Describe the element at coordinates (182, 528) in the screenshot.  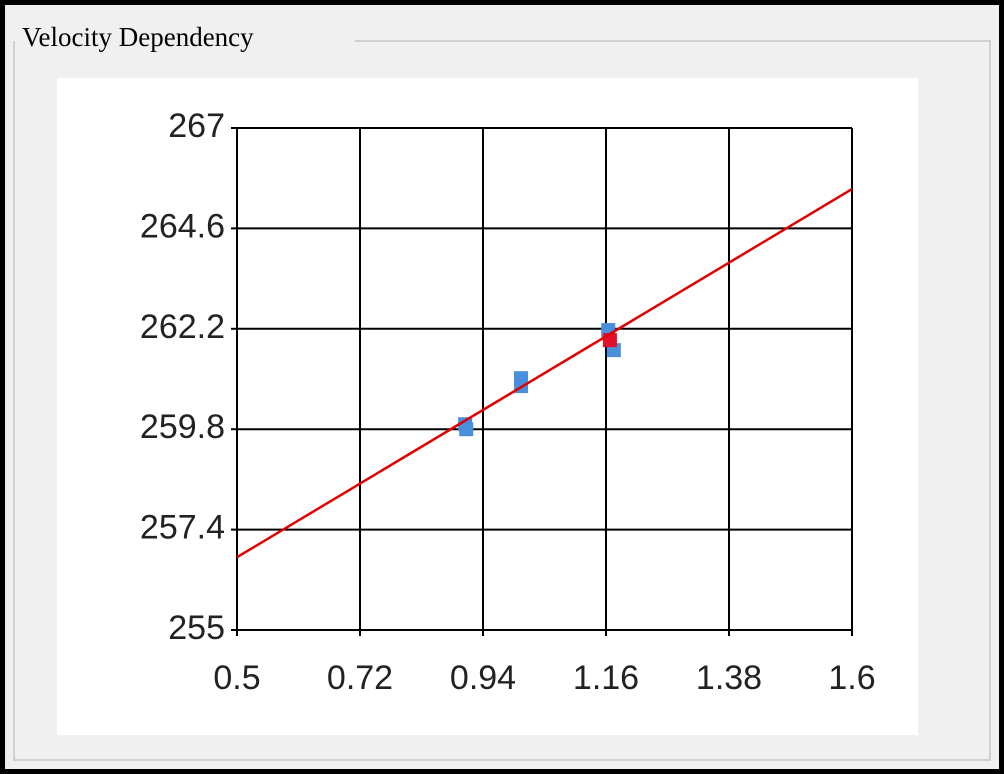
I see `y-tick-label: 257.4` at that location.